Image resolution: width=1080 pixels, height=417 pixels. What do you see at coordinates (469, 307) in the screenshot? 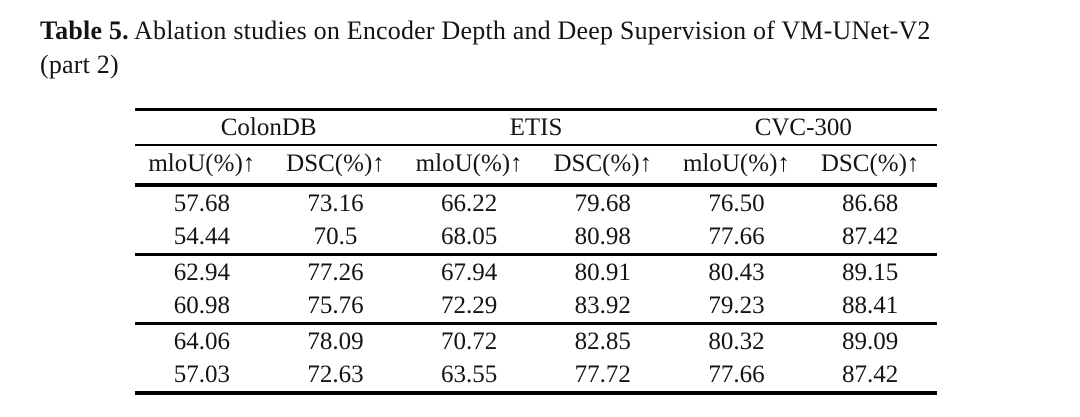
I see `table-cell: 72.29` at bounding box center [469, 307].